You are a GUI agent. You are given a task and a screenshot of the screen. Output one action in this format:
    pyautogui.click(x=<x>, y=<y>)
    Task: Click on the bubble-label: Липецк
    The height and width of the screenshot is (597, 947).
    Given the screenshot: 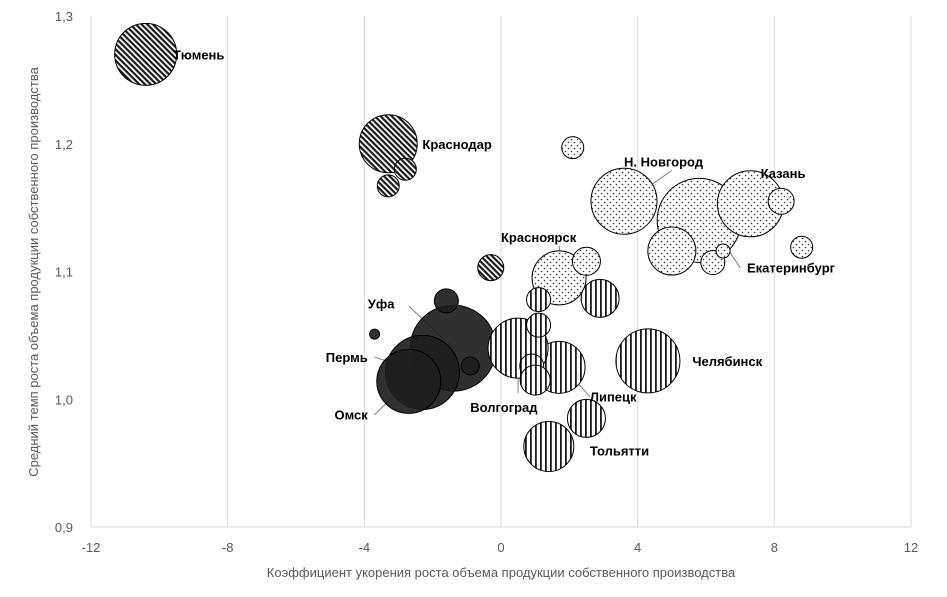 What is the action you would take?
    pyautogui.click(x=613, y=397)
    